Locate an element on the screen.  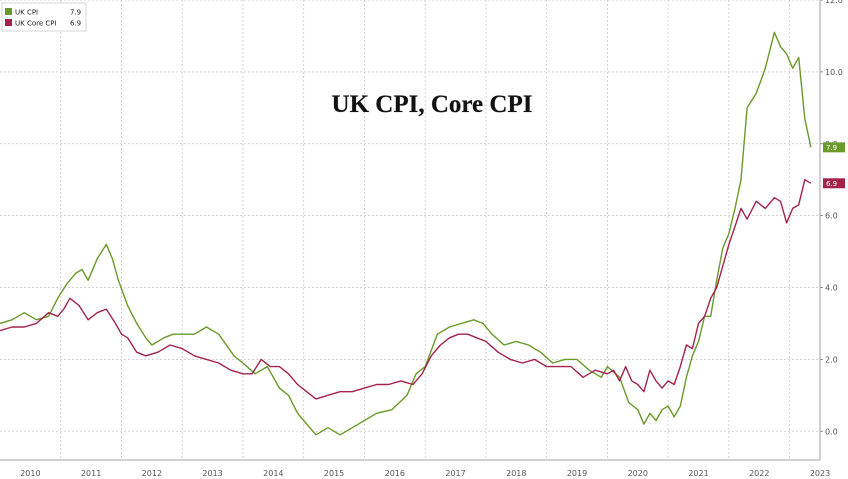
y-tick-label: 0.0 is located at coordinates (831, 431).